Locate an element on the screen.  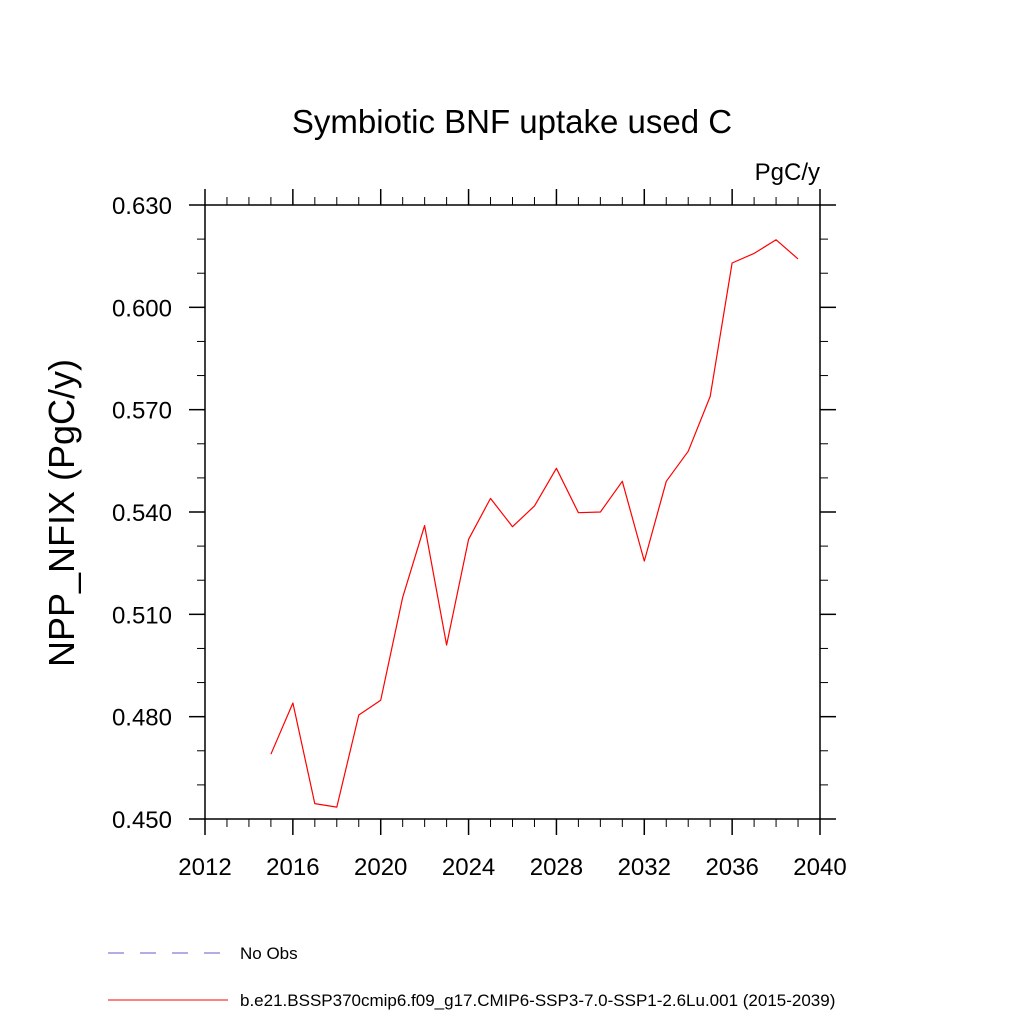
y-tick-label: 0.510 is located at coordinates (142, 615).